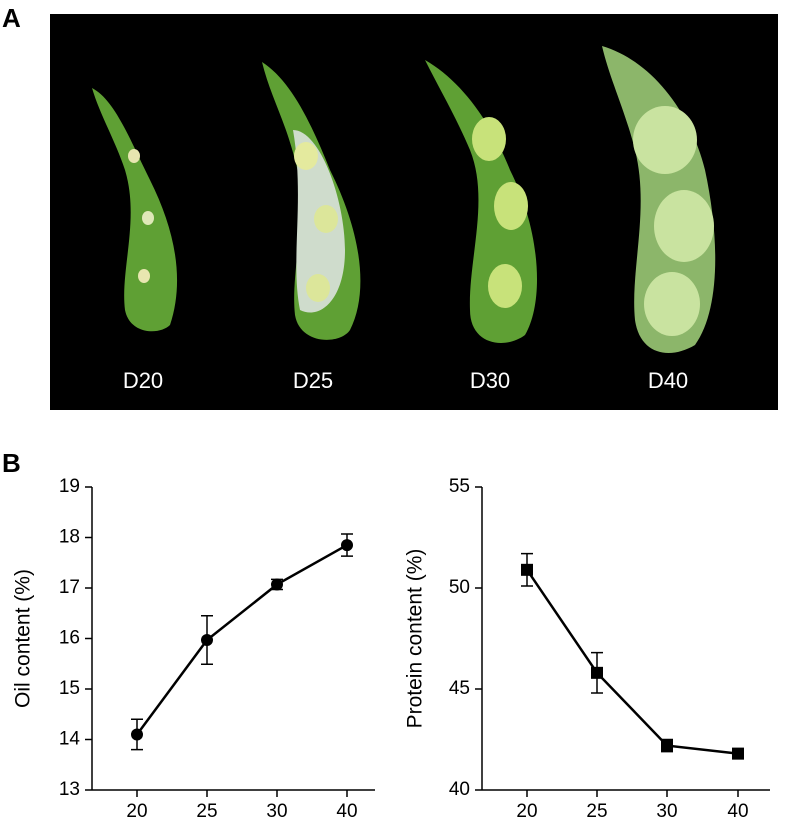  I want to click on stage-label: D30, so click(490, 380).